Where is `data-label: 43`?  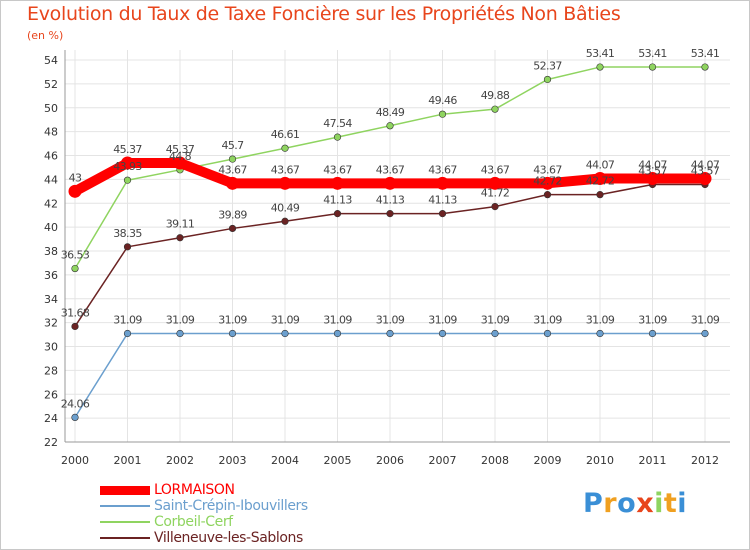
data-label: 43 is located at coordinates (75, 177).